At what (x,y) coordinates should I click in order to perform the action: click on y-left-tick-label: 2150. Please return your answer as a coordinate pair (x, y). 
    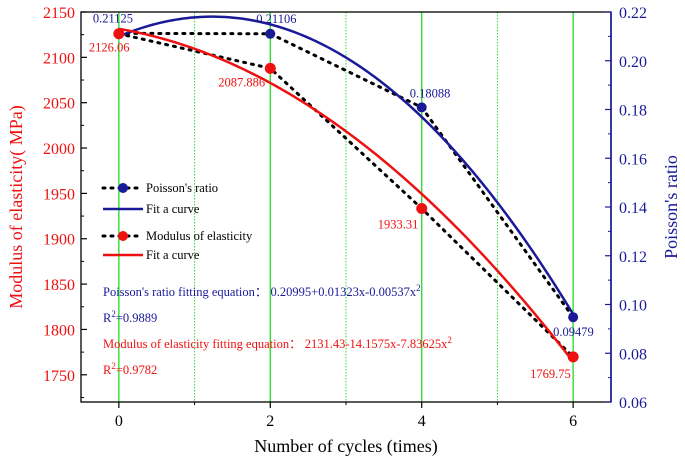
    Looking at the image, I should click on (59, 13).